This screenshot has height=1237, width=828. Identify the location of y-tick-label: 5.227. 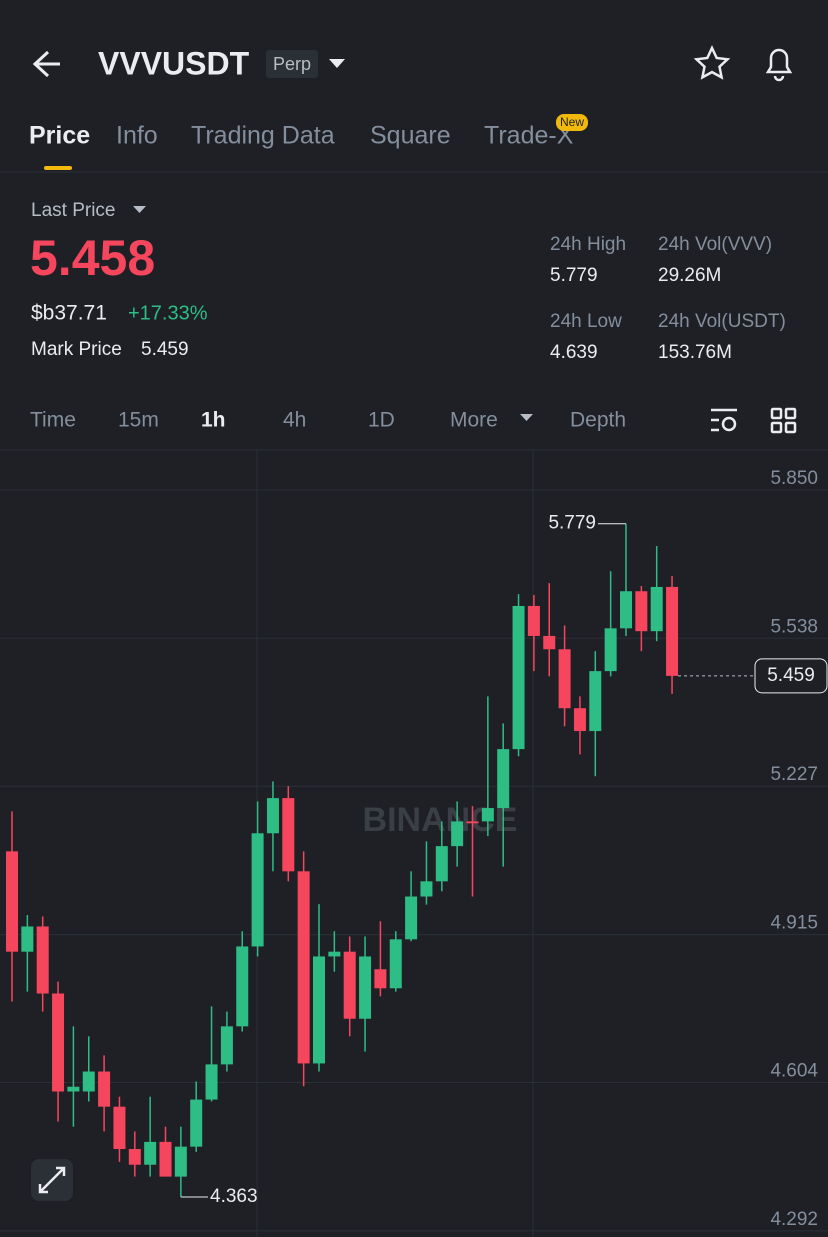
(794, 774).